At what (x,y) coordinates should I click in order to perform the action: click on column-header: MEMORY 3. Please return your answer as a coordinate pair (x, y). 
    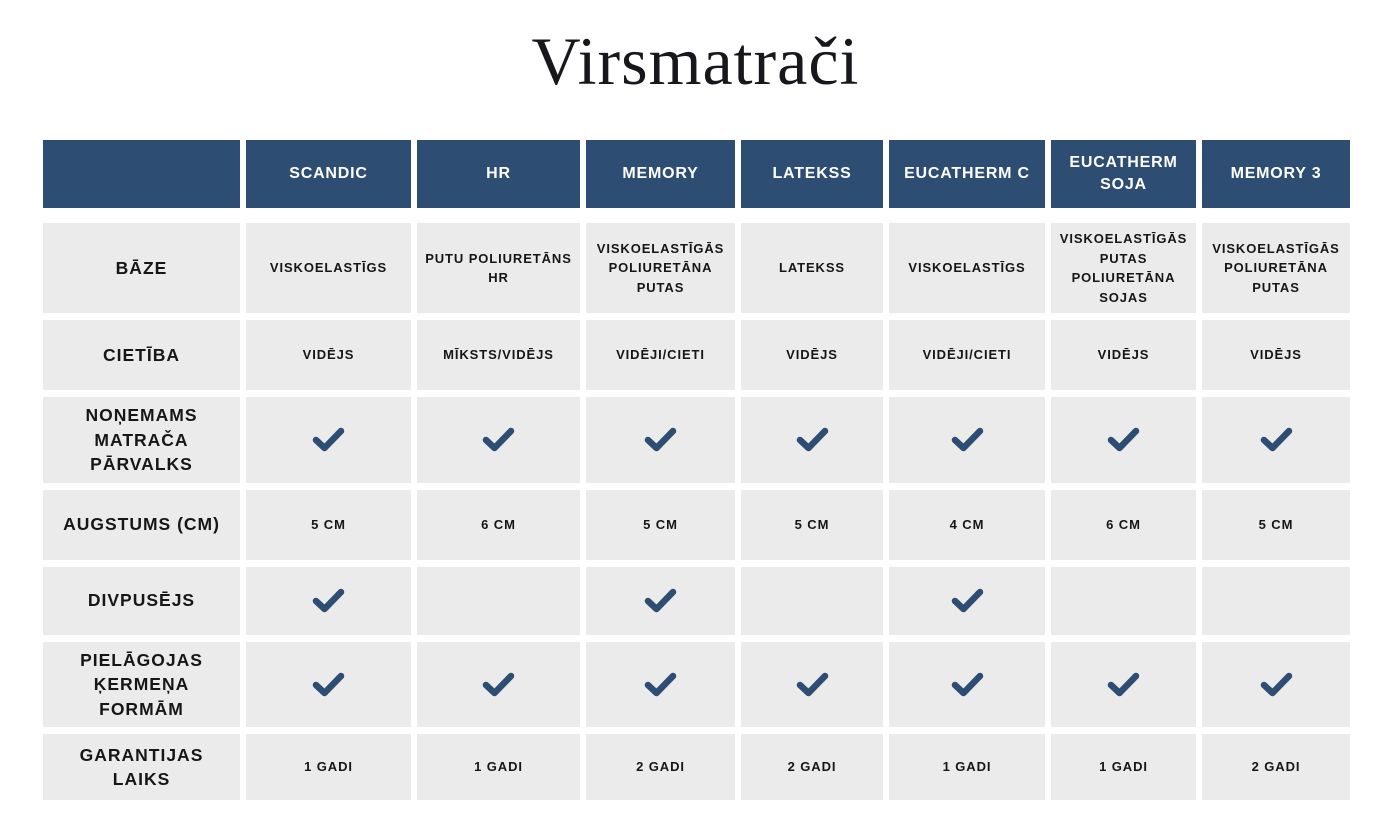
    Looking at the image, I should click on (1276, 174).